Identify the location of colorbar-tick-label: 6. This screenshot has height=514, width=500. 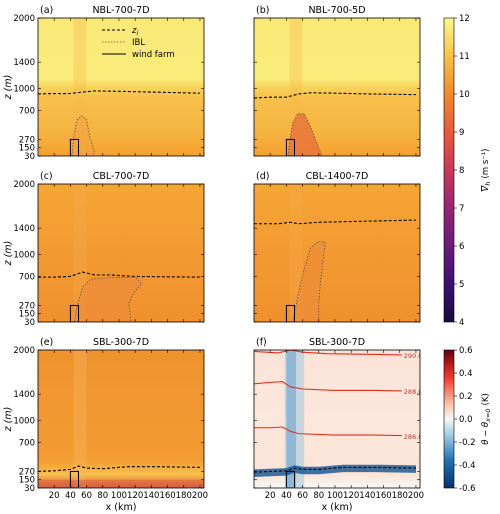
(461, 247).